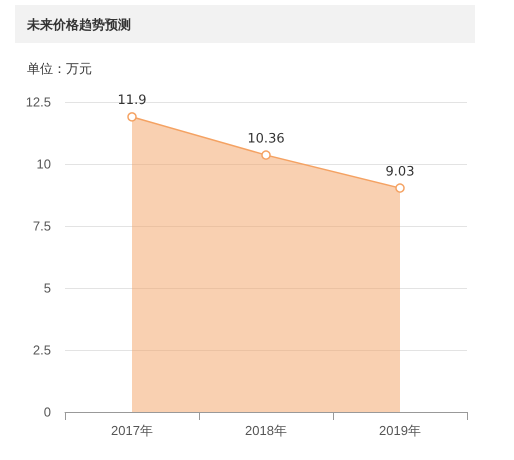 Image resolution: width=514 pixels, height=460 pixels. Describe the element at coordinates (47, 288) in the screenshot. I see `y-tick-label: 5` at that location.